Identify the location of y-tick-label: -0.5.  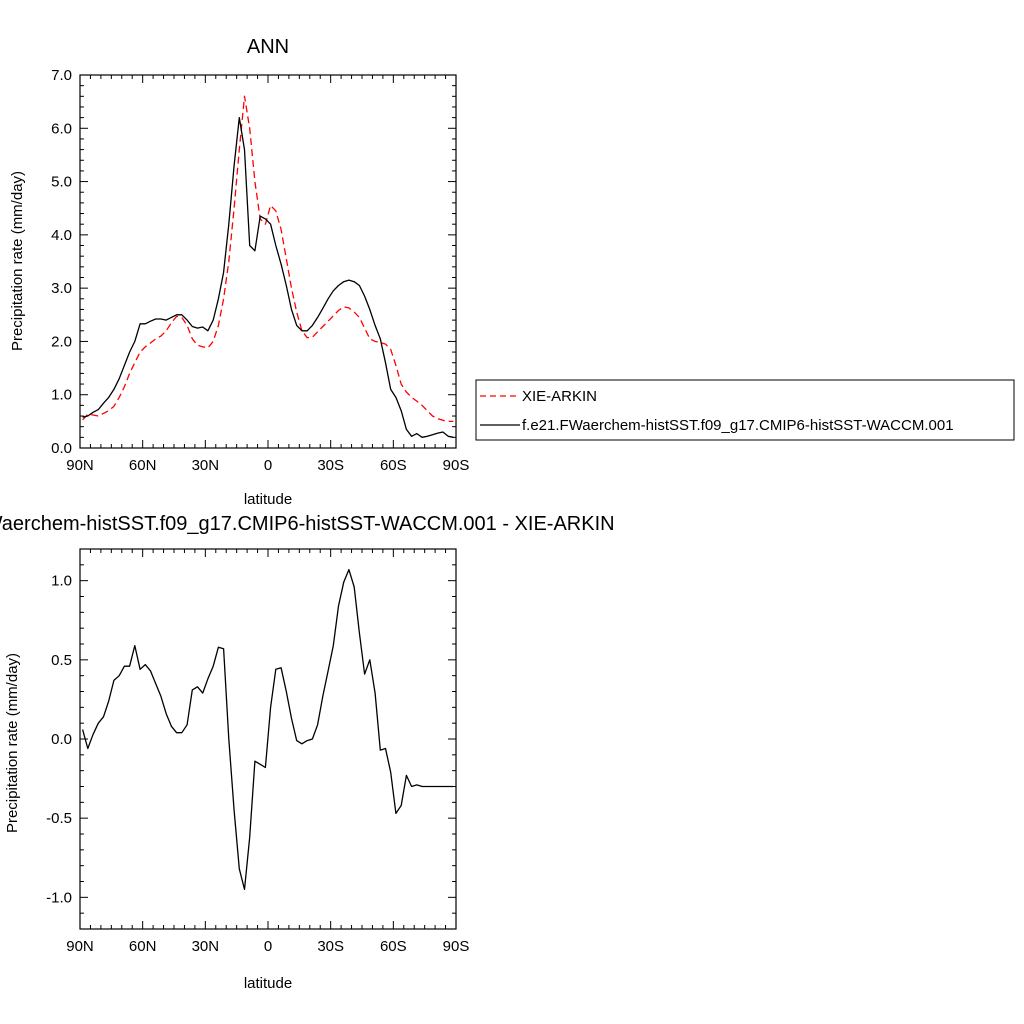
(59, 818).